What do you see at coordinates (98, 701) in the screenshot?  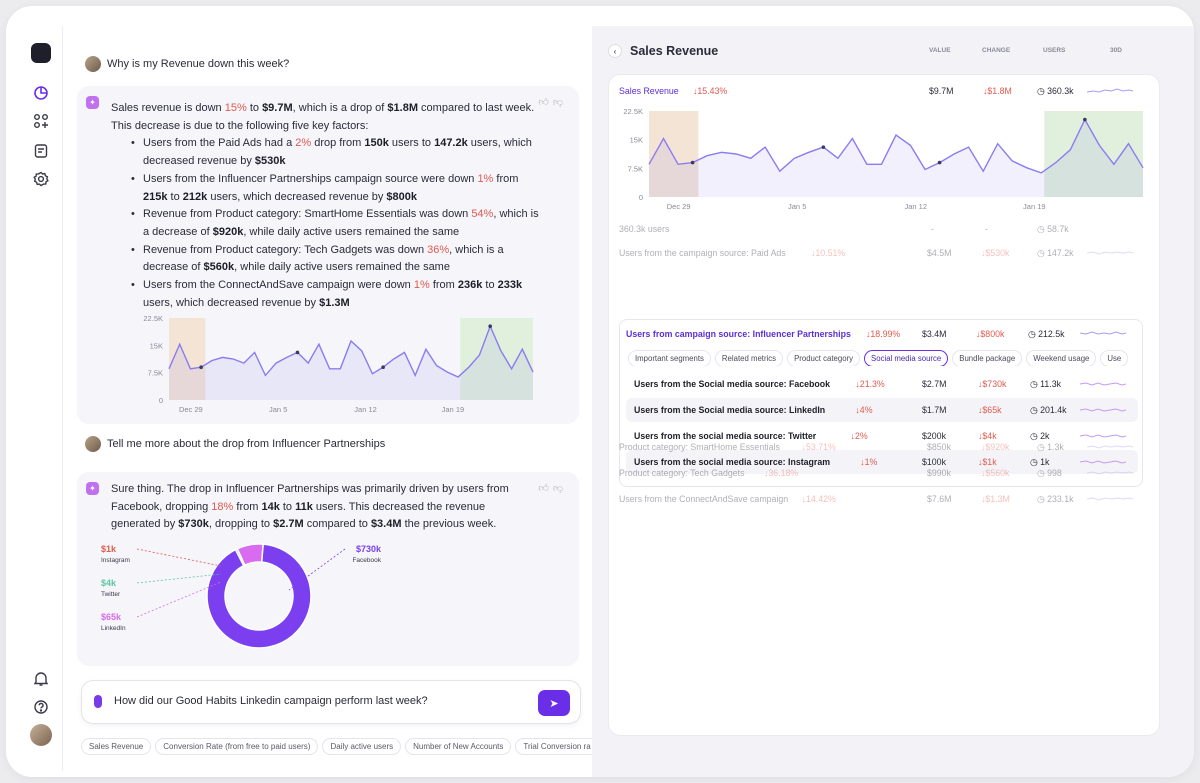 I see `microphone-icon` at bounding box center [98, 701].